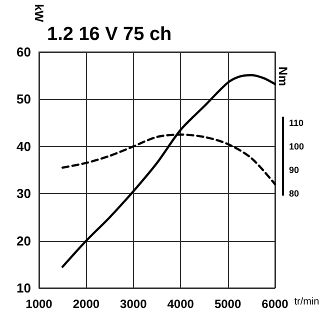 The image size is (331, 315). What do you see at coordinates (23, 240) in the screenshot?
I see `y-tick-label: 20` at bounding box center [23, 240].